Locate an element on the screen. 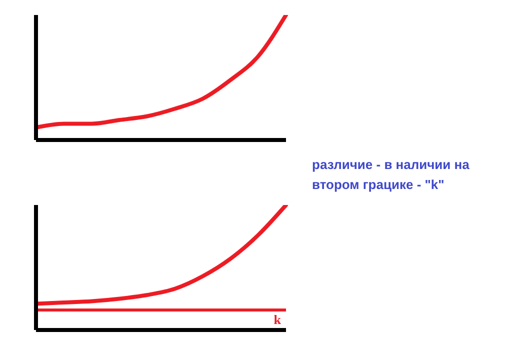 The image size is (509, 360). ref-line-label: k is located at coordinates (278, 320).